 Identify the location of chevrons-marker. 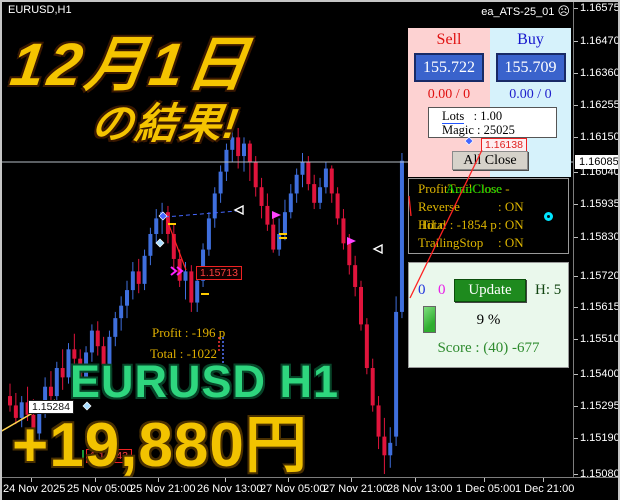
(177, 271).